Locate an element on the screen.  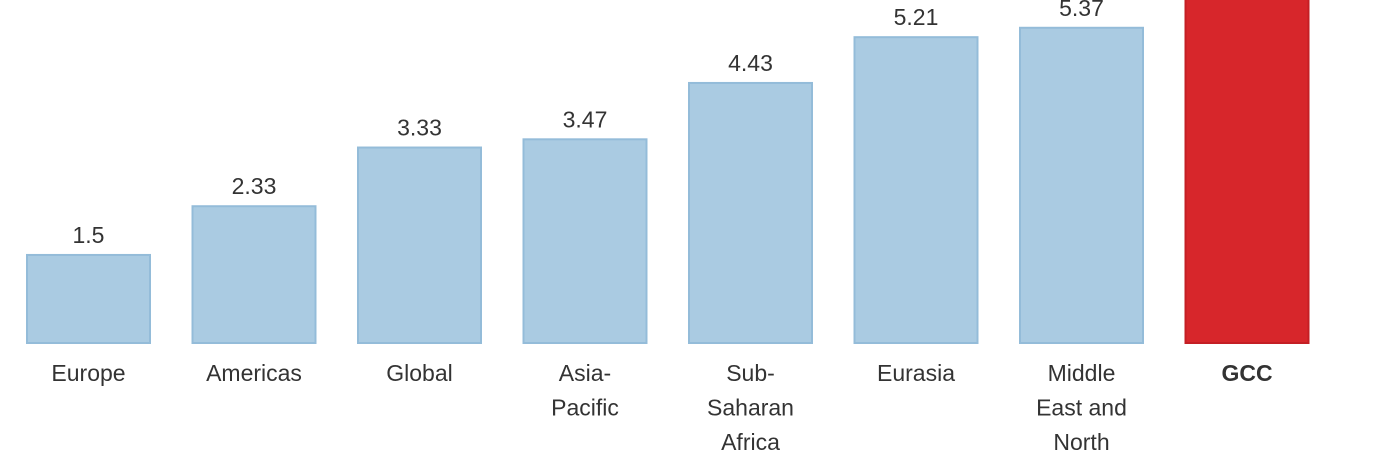
category-label: Europe is located at coordinates (88, 373).